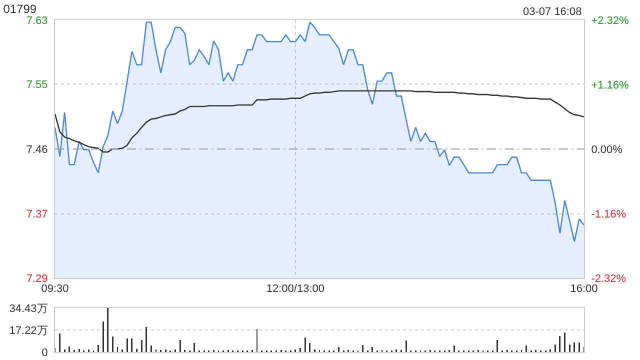 This screenshot has width=640, height=360. Describe the element at coordinates (37, 214) in the screenshot. I see `y-tick-label: 7.37` at that location.